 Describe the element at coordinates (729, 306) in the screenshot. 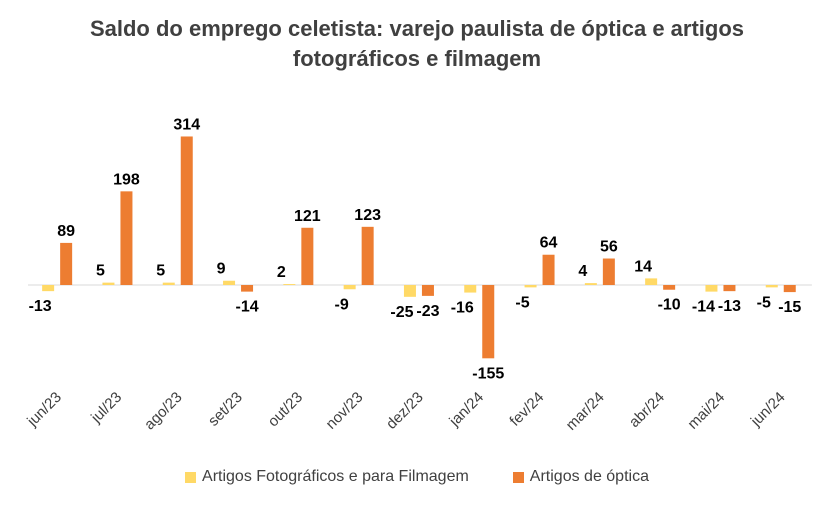

I see `data-label-optica-mai-24: -13` at that location.